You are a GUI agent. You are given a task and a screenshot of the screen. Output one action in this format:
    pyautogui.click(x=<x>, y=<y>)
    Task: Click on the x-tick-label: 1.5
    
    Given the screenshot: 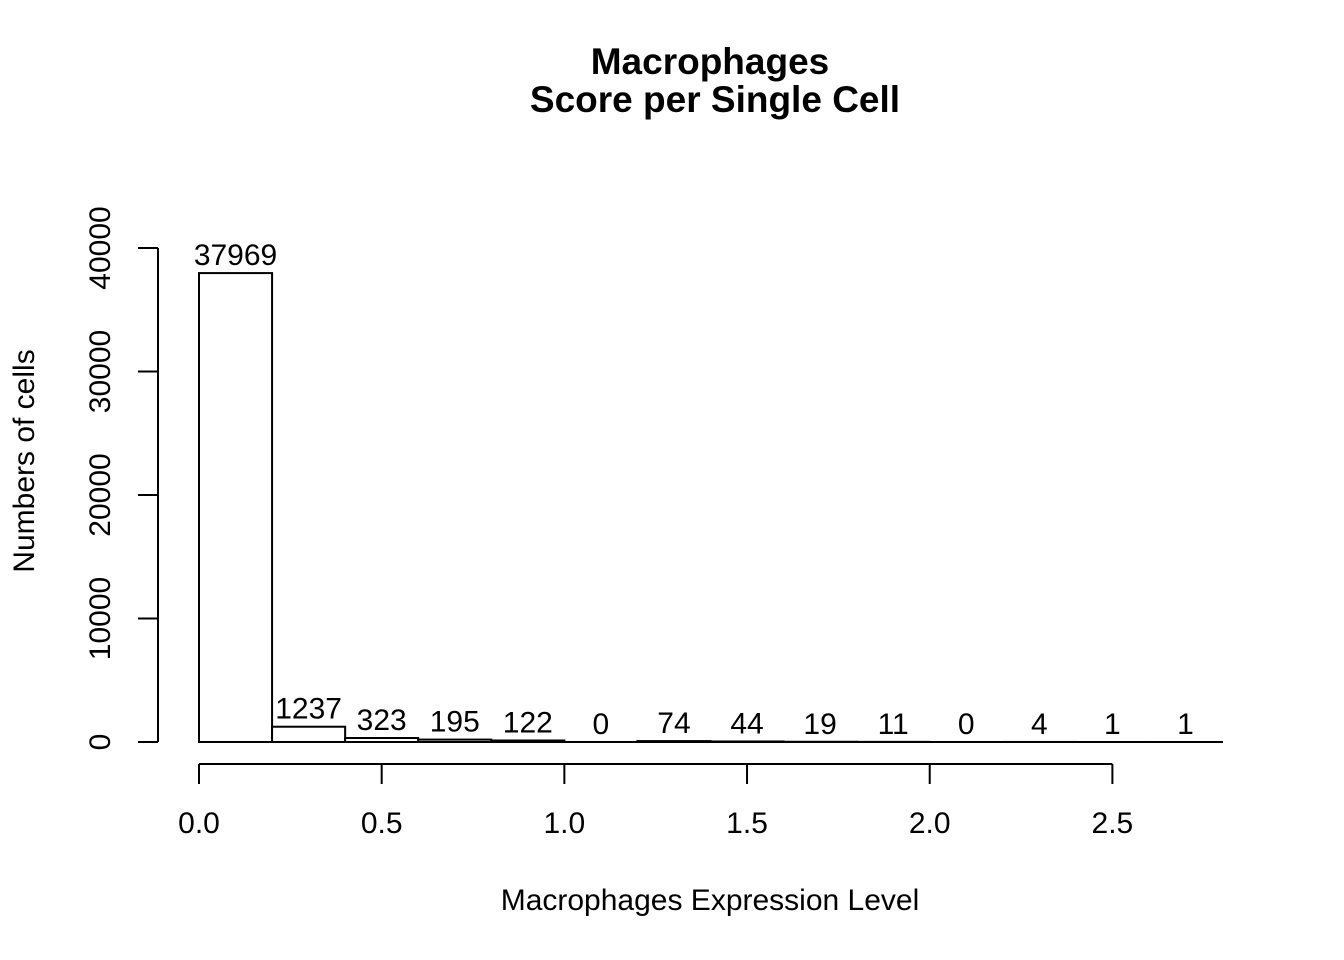 What is the action you would take?
    pyautogui.click(x=747, y=823)
    